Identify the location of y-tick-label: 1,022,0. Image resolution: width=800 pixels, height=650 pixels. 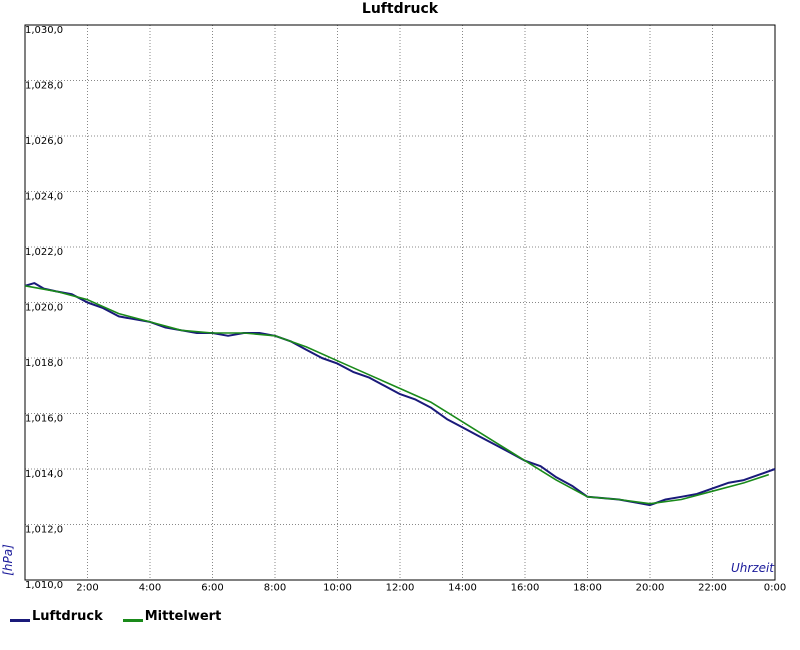
(44, 252).